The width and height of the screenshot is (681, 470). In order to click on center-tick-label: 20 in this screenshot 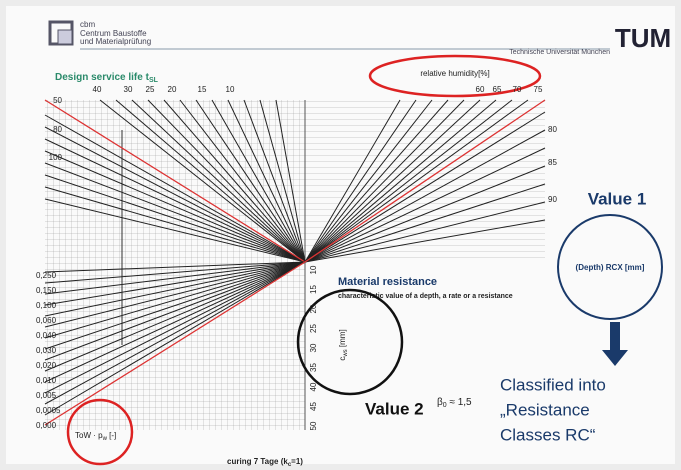, I will do `click(313, 308)`.